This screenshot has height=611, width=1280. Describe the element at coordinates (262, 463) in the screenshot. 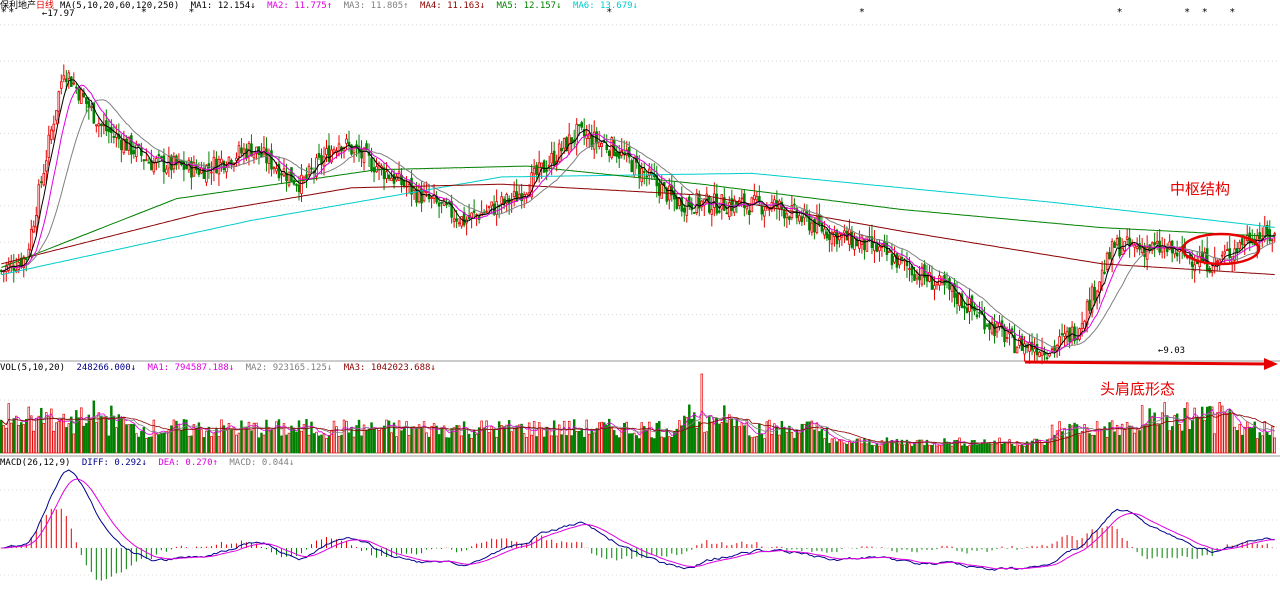

I see `macd-value: MACD: 0.044↓` at that location.